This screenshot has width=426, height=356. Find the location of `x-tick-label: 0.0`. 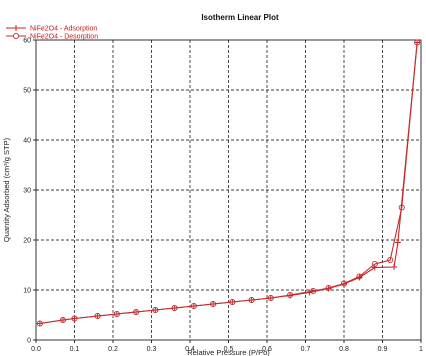

x-tick-label: 0.0 is located at coordinates (36, 349).